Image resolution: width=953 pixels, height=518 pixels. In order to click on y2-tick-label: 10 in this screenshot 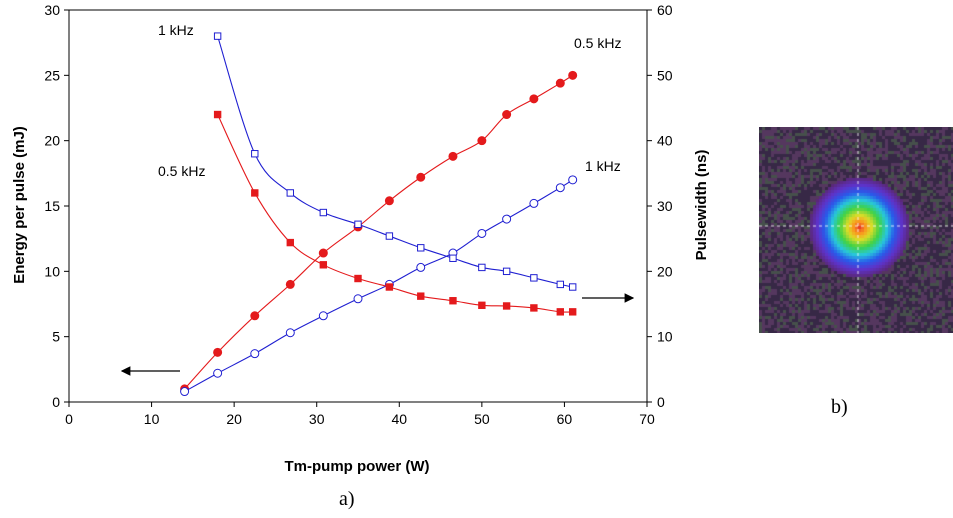, I will do `click(665, 337)`.